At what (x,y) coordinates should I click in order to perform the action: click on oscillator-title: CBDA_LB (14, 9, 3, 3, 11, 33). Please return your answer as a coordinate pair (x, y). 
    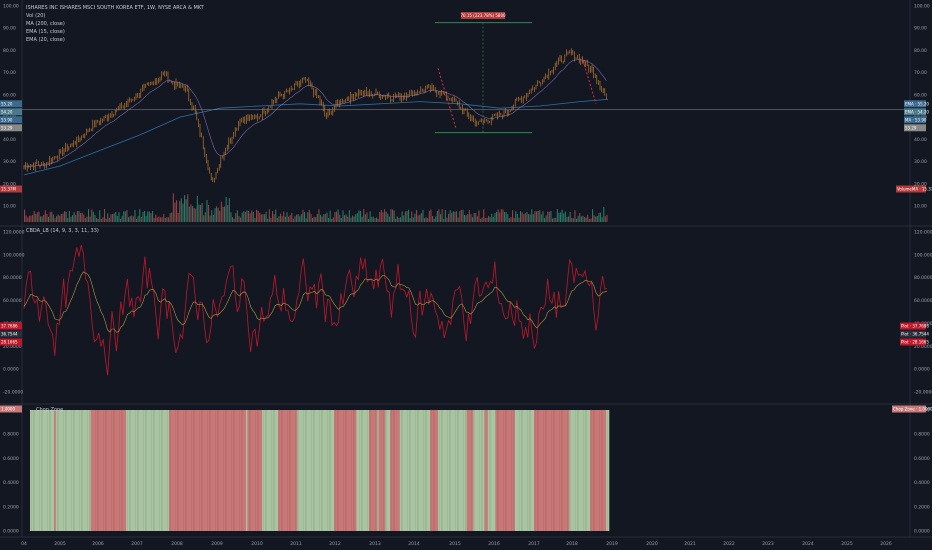
    Looking at the image, I should click on (62, 231).